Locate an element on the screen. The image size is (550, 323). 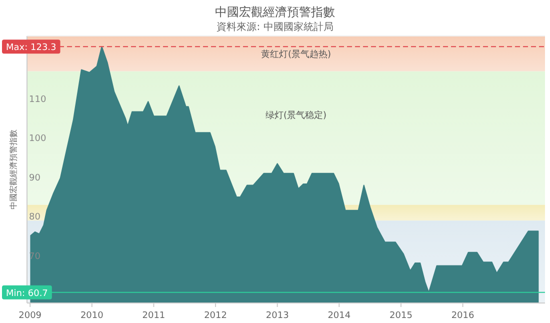
y-tick-label: 80 is located at coordinates (35, 217).